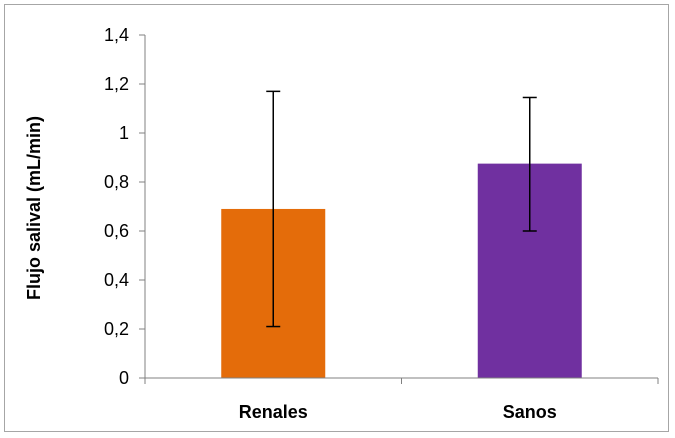 This screenshot has width=675, height=438. What do you see at coordinates (116, 280) in the screenshot?
I see `y-tick-label: 0,4` at bounding box center [116, 280].